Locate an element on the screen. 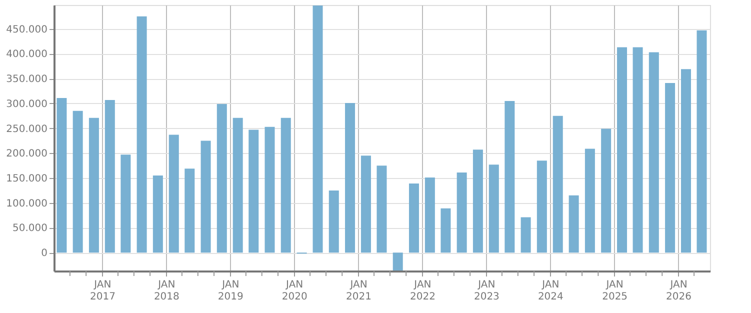 The width and height of the screenshot is (751, 313). y-tick-label: 350.000 is located at coordinates (27, 80).